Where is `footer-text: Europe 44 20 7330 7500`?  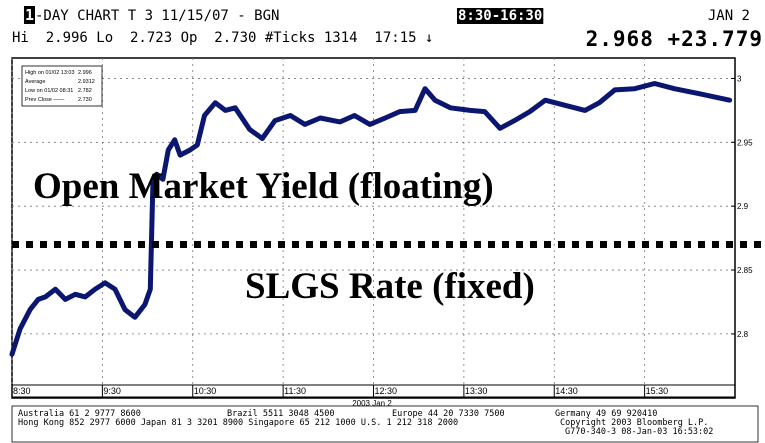 footer-text: Europe 44 20 7330 7500 is located at coordinates (448, 414).